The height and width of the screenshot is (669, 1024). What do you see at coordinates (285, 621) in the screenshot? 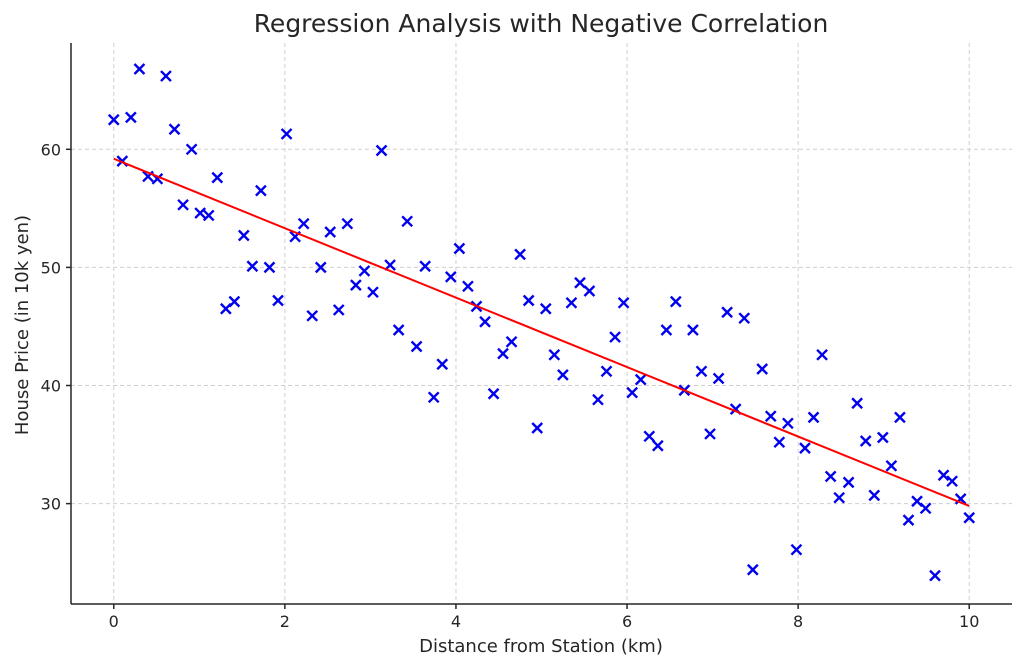
I see `x-tick-label-1: 2` at bounding box center [285, 621].